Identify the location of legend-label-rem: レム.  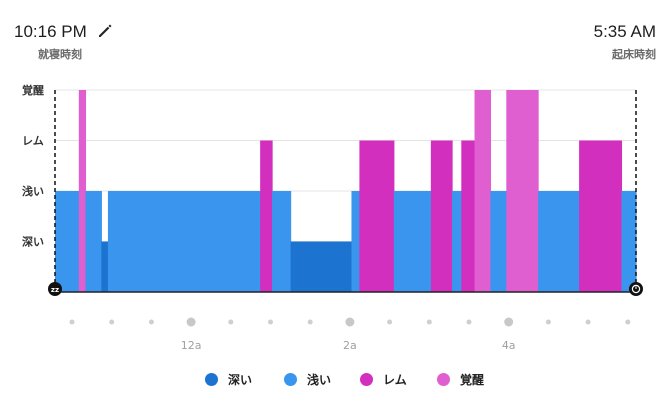
(395, 380).